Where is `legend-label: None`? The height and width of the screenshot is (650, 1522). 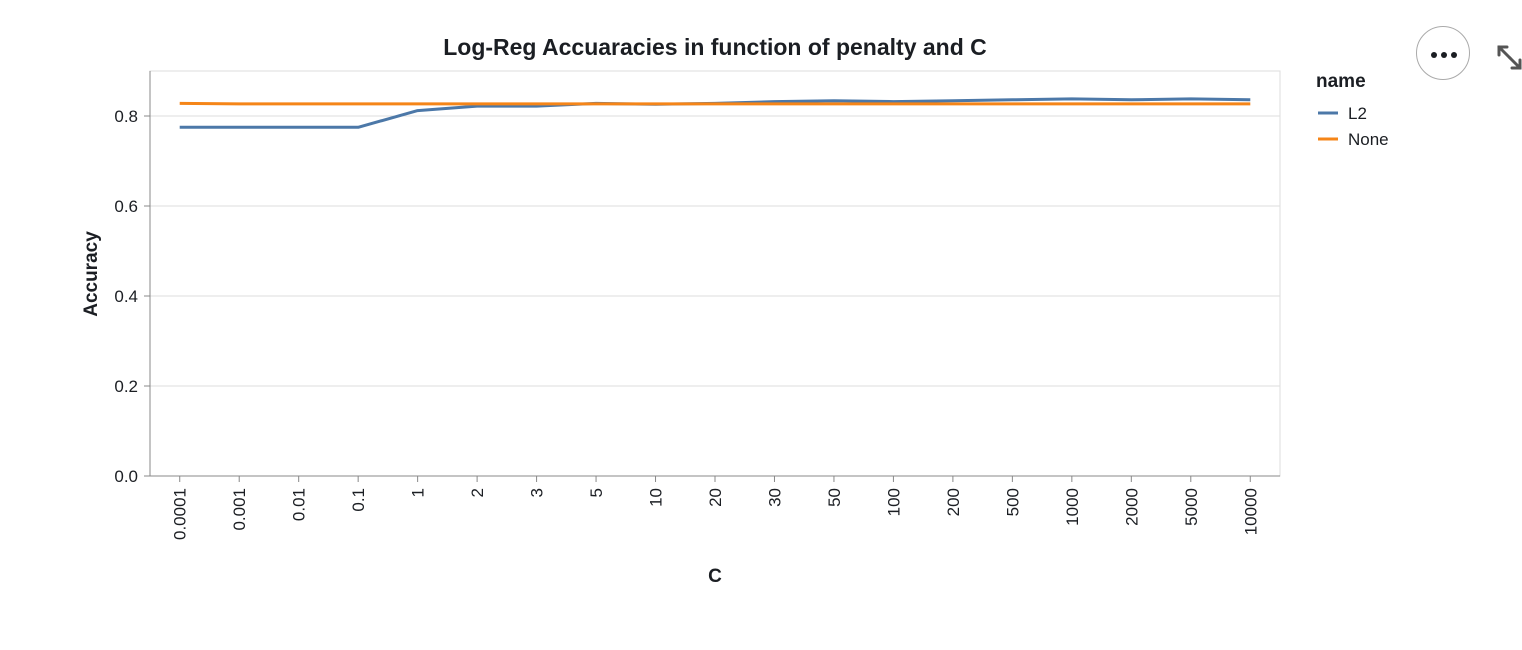
legend-label: None is located at coordinates (1368, 139).